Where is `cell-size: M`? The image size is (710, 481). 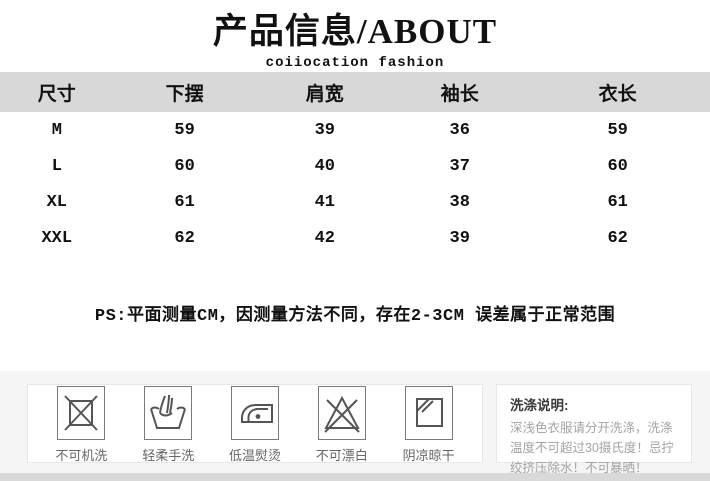
cell-size: M is located at coordinates (56, 130).